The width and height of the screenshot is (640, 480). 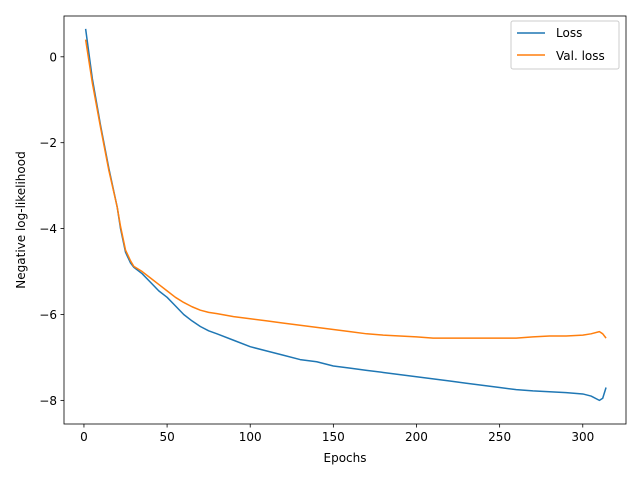 I want to click on x-tick-label: 250, so click(x=499, y=437).